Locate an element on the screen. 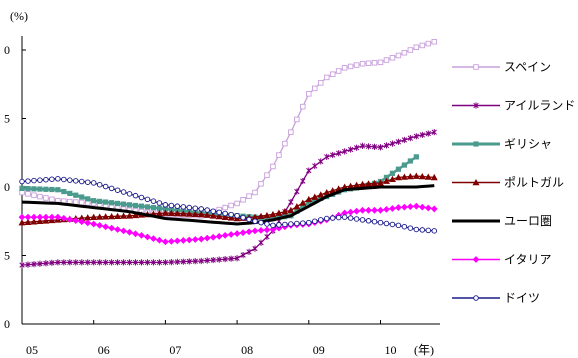  x-tick-label: 10 is located at coordinates (390, 350).